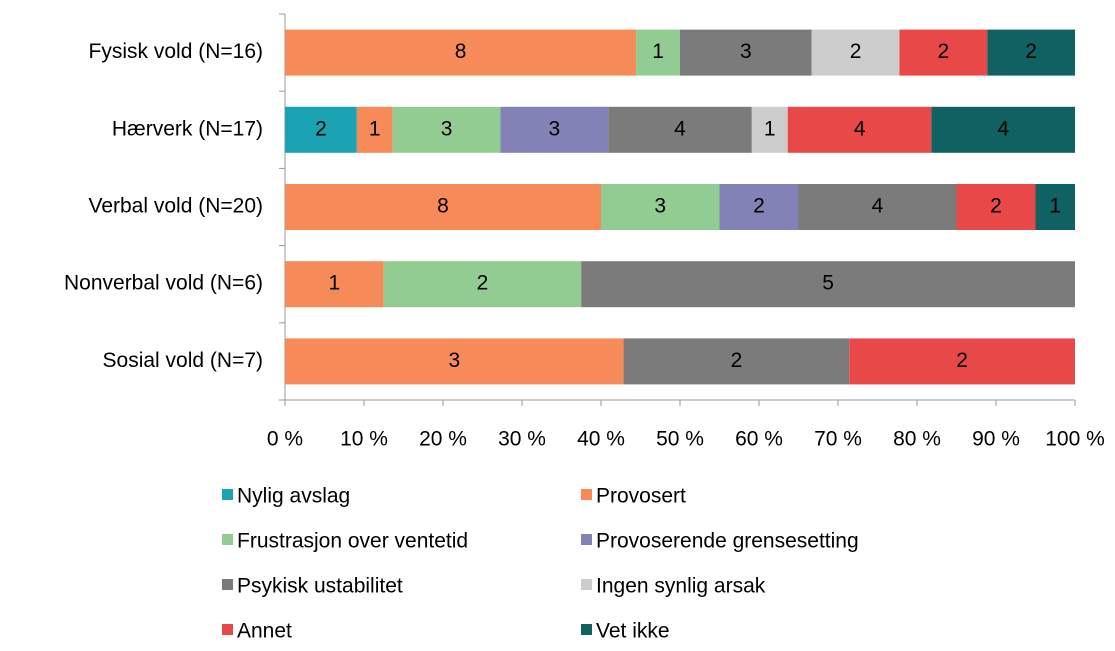  I want to click on y-tick-label: Verbal vold (N=20), so click(175, 206).